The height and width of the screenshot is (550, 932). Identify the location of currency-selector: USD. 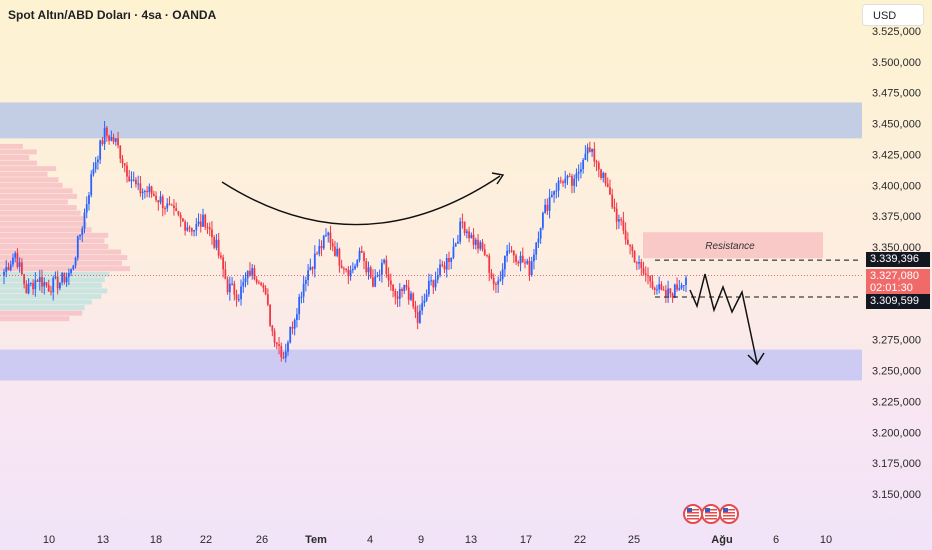
(893, 15).